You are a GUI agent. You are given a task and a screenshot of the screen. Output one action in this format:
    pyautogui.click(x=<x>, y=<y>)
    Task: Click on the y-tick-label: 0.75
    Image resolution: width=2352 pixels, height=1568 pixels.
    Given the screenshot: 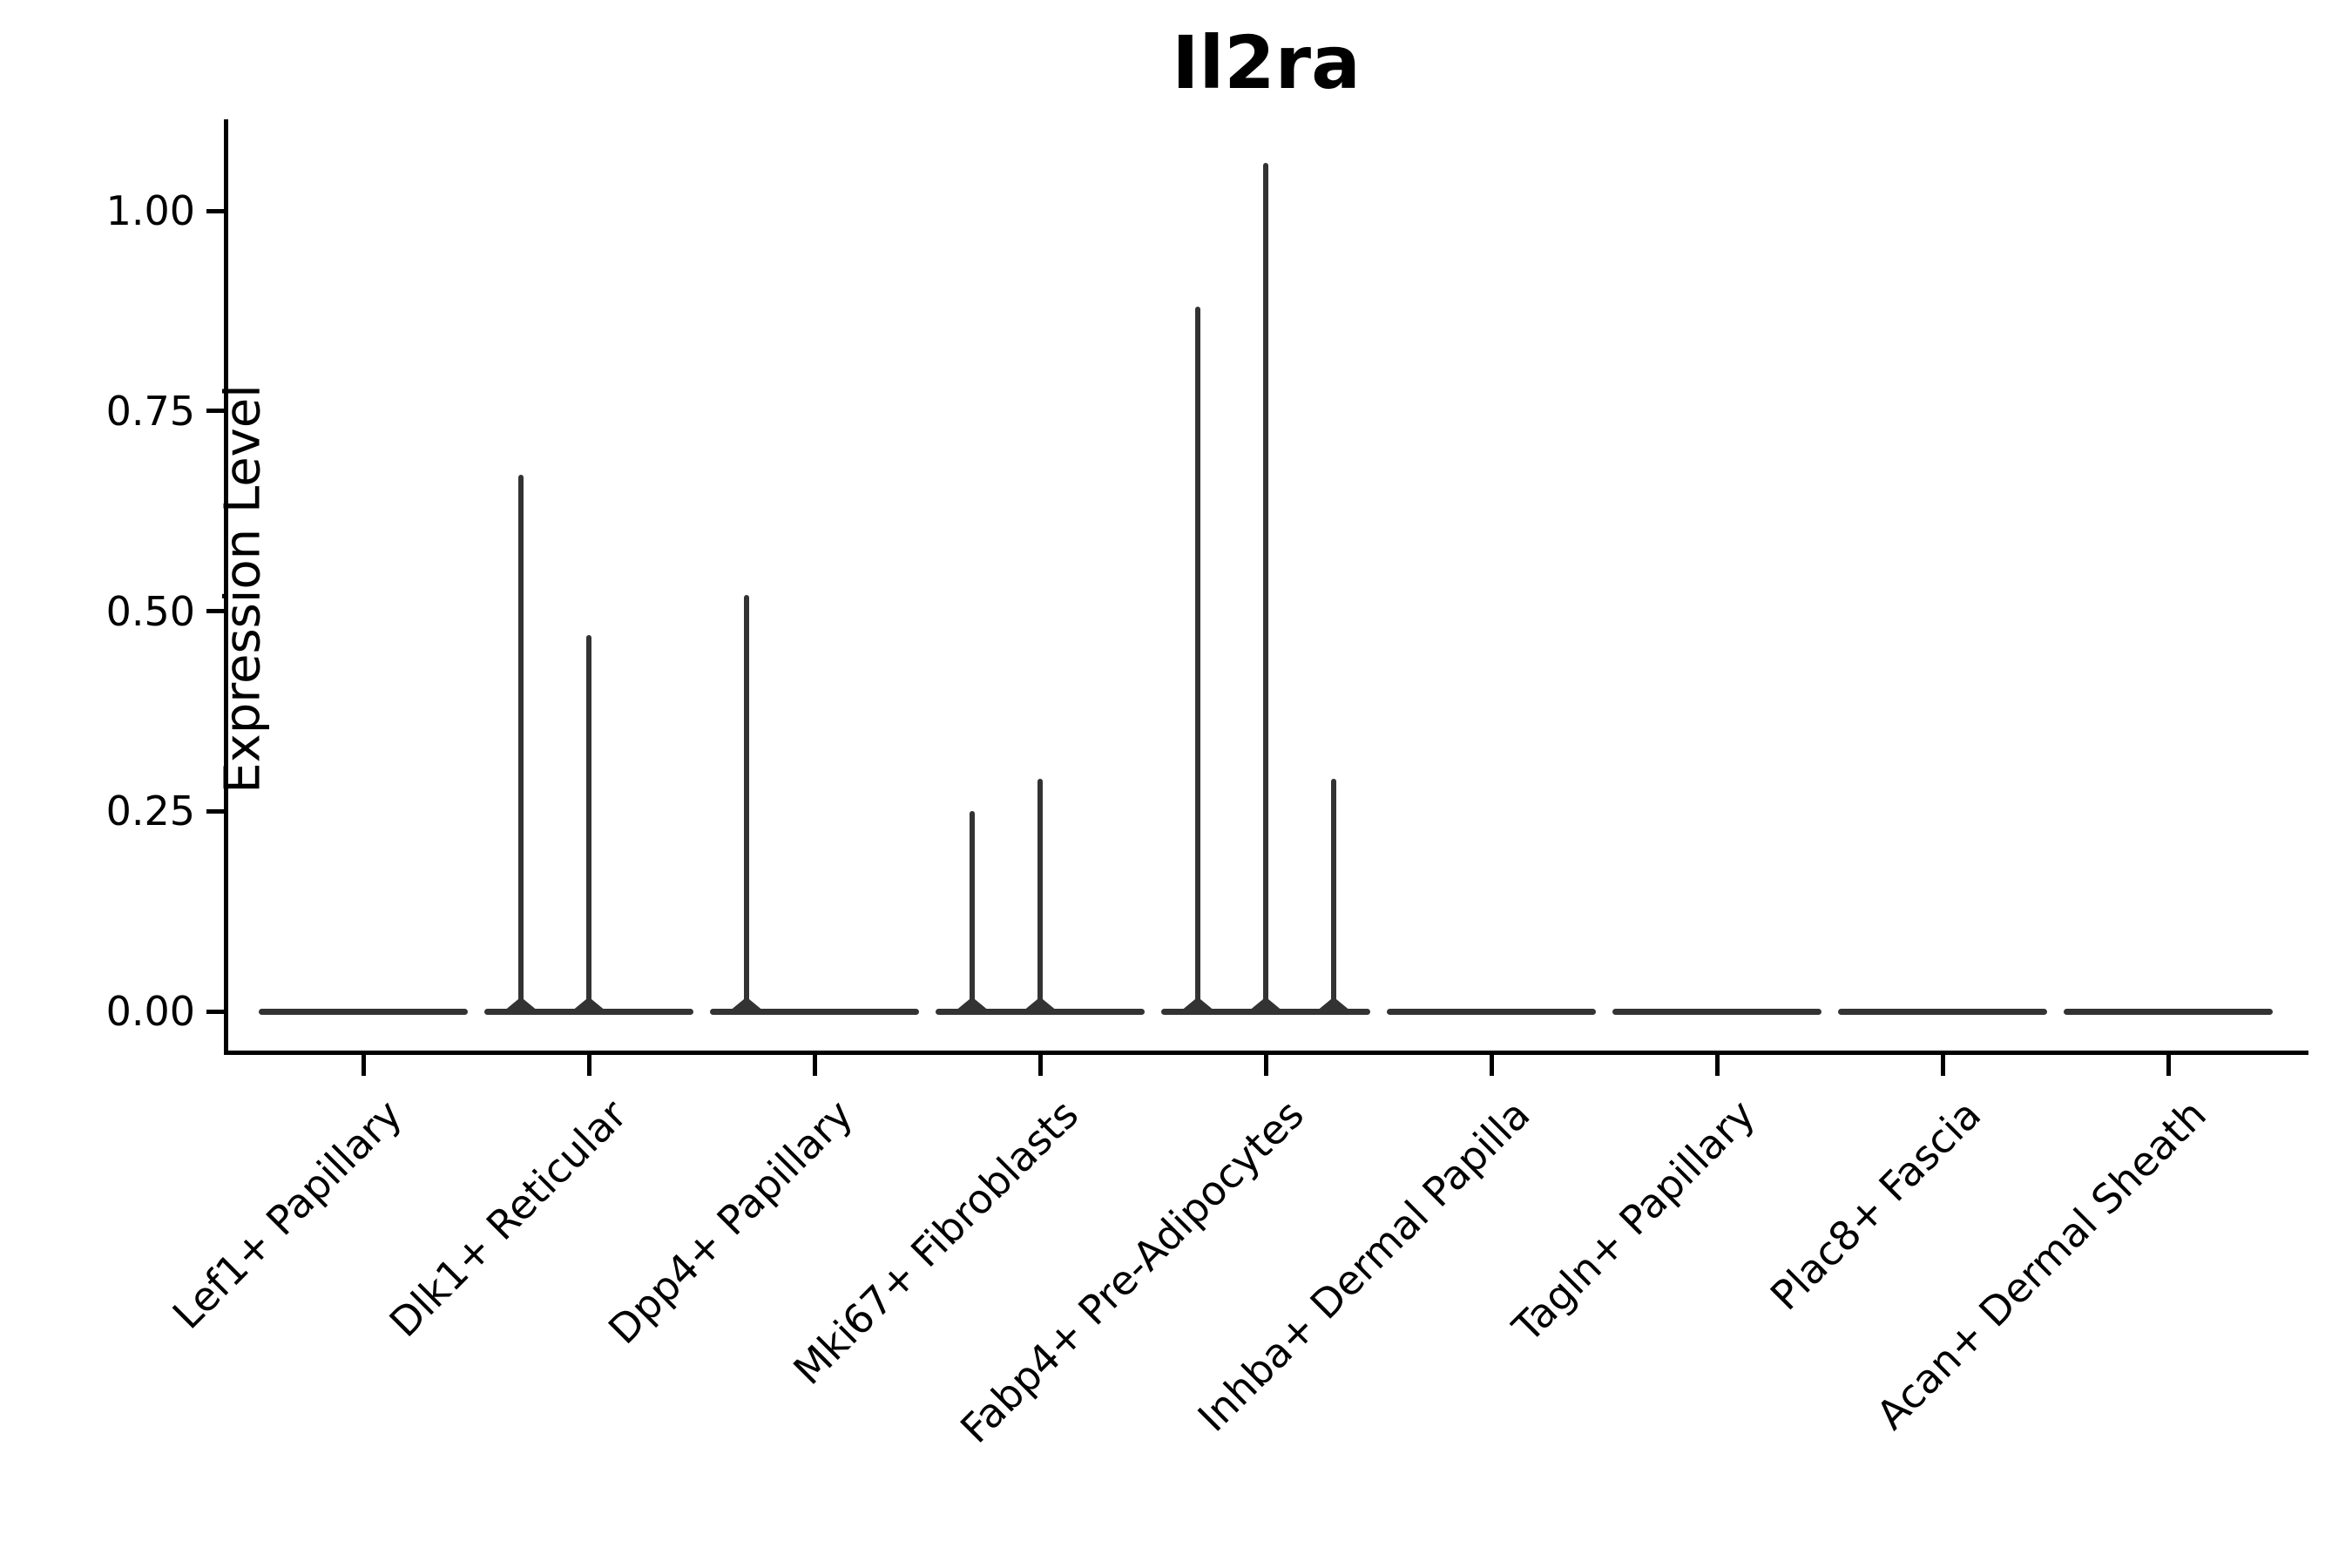 What is the action you would take?
    pyautogui.click(x=150, y=411)
    